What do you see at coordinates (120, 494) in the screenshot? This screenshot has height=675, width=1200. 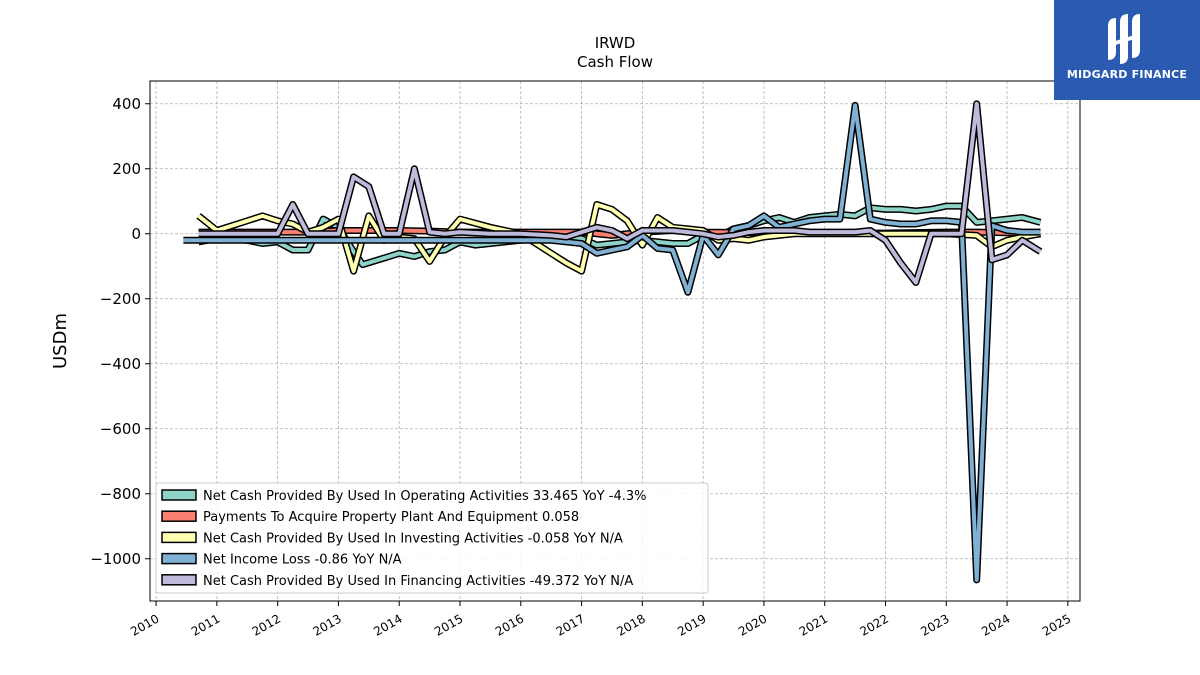 I see `y-tick-label: −800` at bounding box center [120, 494].